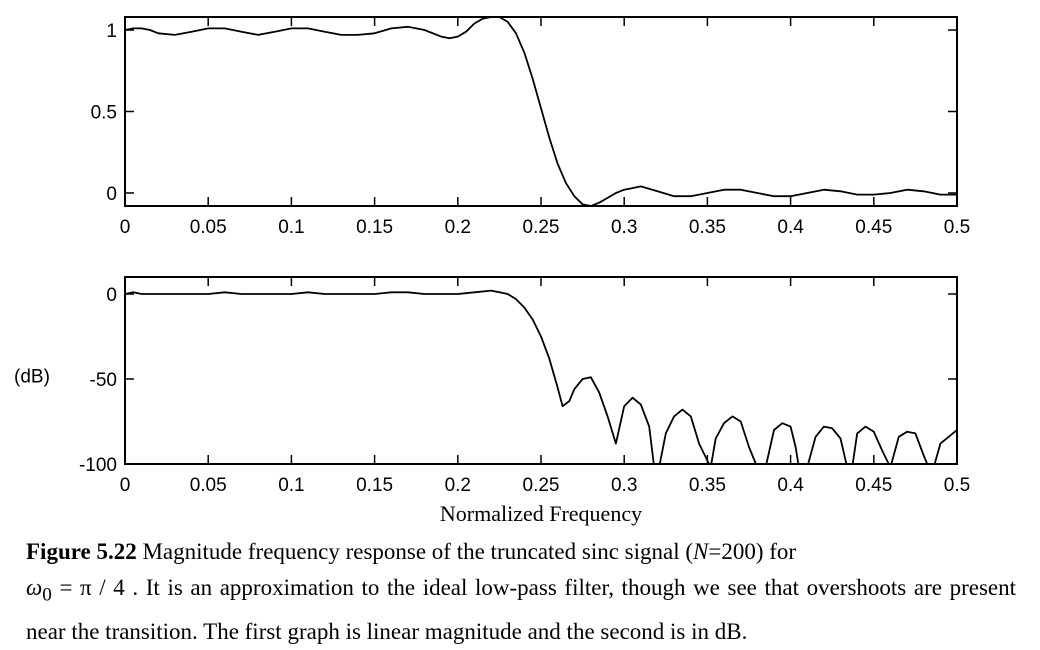 This screenshot has width=1040, height=650. I want to click on y-tick-label: -50, so click(103, 380).